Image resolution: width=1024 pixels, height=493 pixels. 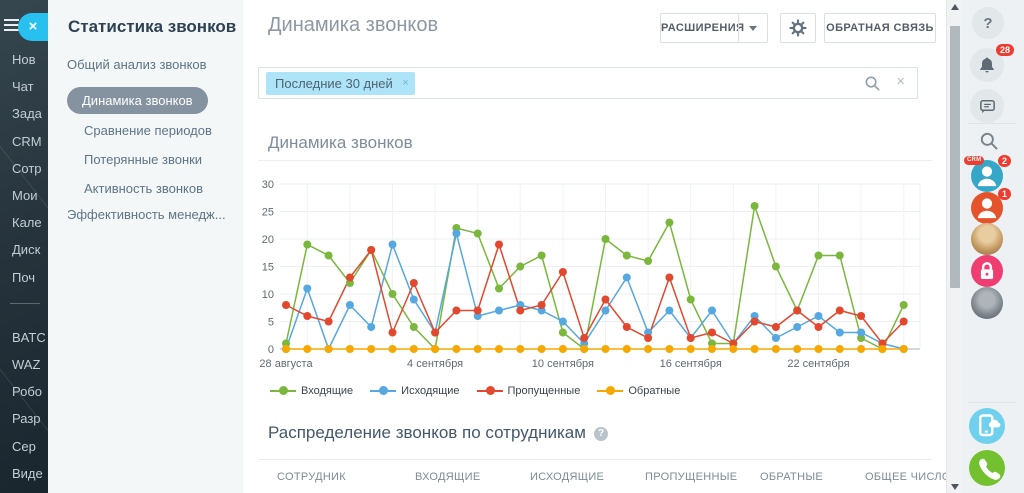 I want to click on svg-text: 16 сентября, so click(x=691, y=364).